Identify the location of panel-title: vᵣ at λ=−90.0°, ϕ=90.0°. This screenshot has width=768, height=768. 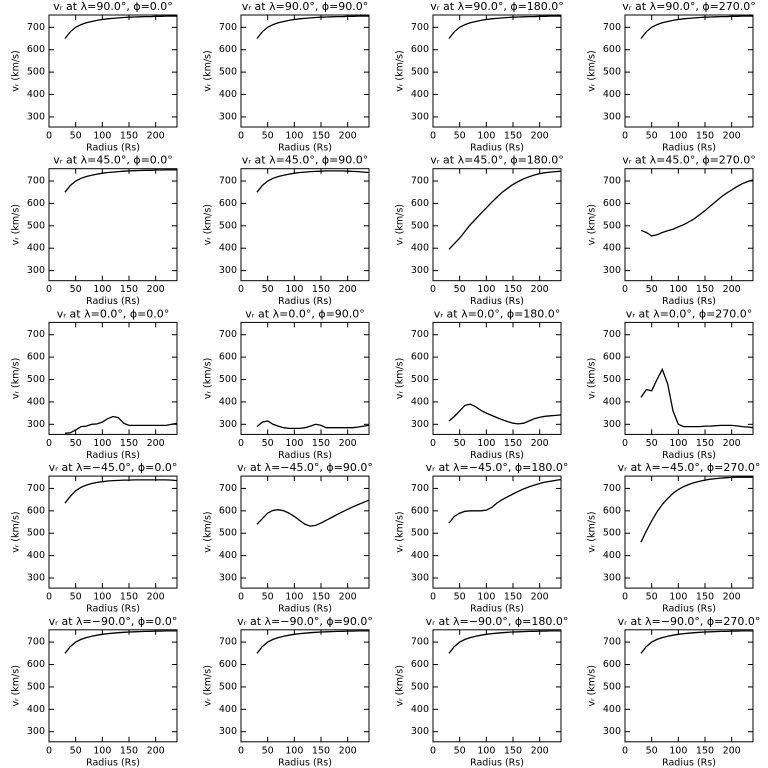
(305, 621).